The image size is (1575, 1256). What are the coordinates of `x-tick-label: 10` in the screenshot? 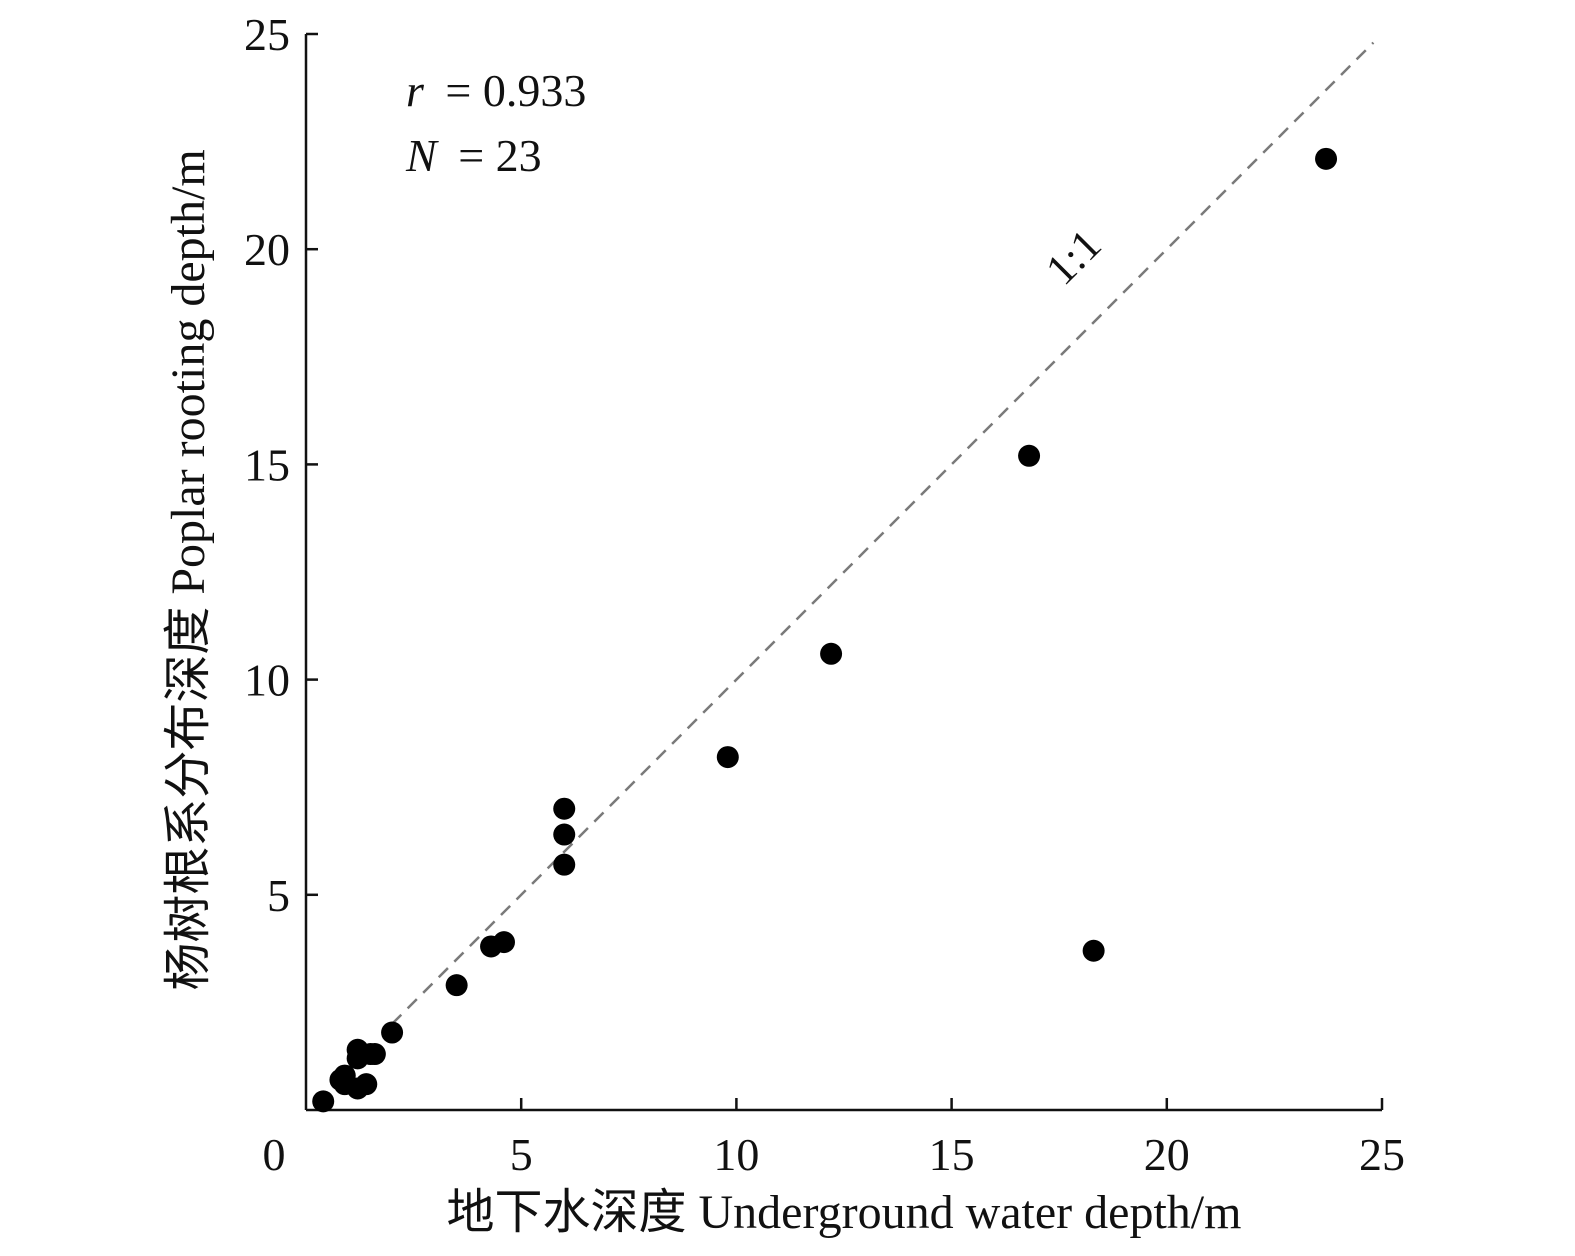 It's located at (736, 1154).